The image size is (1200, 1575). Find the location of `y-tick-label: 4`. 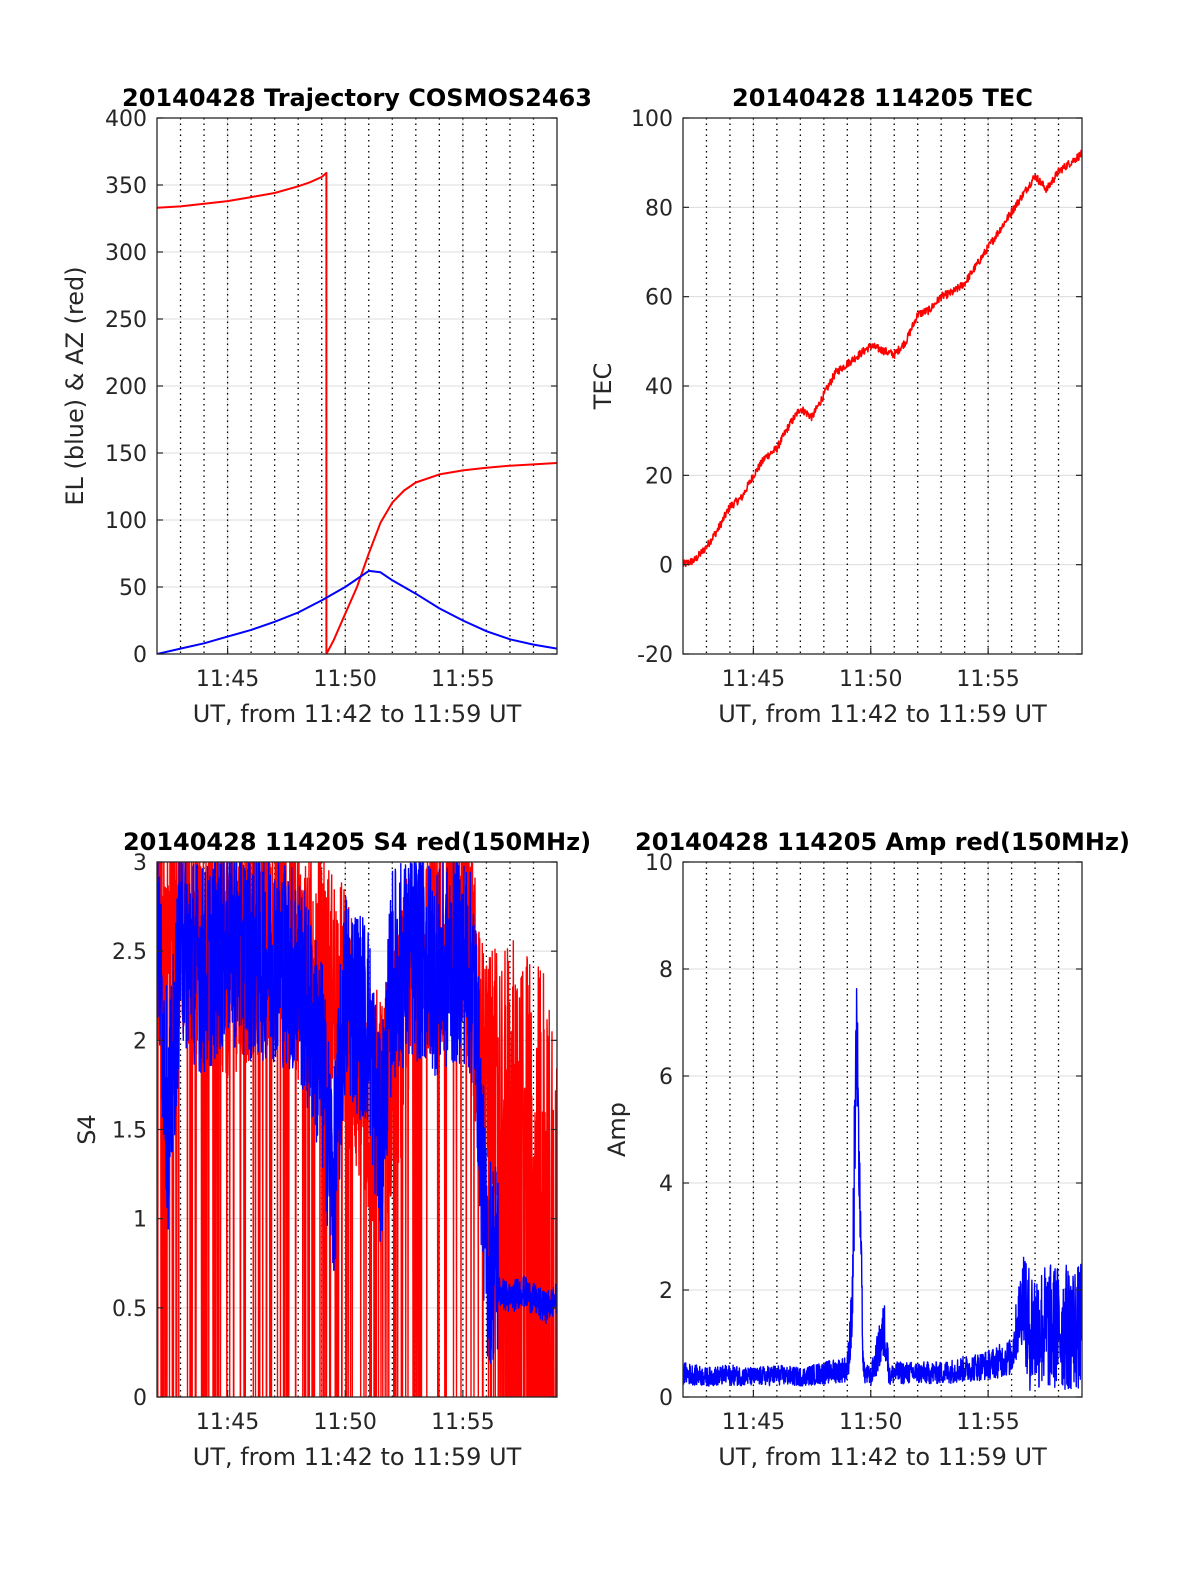

y-tick-label: 4 is located at coordinates (666, 1184).